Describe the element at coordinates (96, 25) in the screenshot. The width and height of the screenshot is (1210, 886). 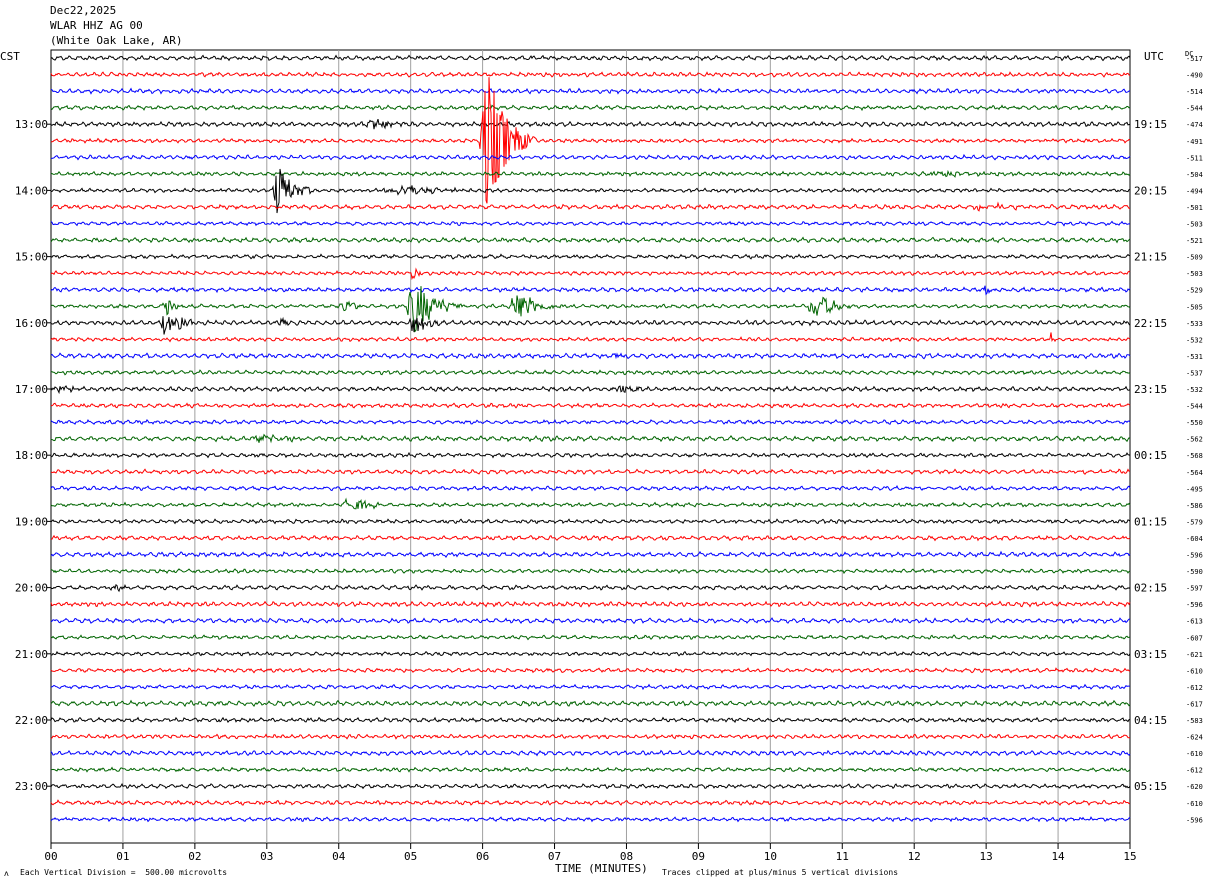
I see `header-station: WLAR HHZ AG 00` at that location.